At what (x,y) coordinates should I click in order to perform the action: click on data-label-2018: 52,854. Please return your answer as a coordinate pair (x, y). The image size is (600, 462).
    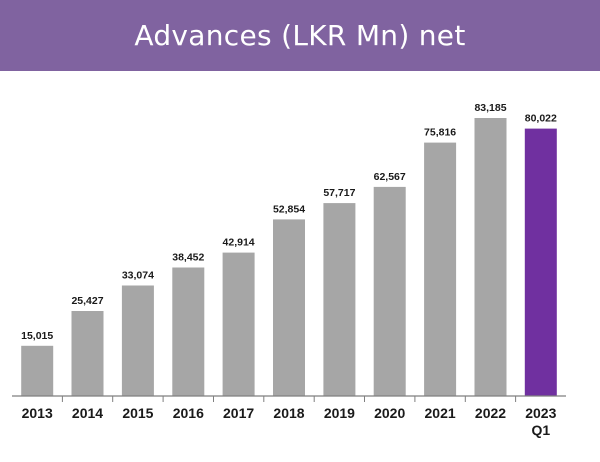
    Looking at the image, I should click on (289, 209).